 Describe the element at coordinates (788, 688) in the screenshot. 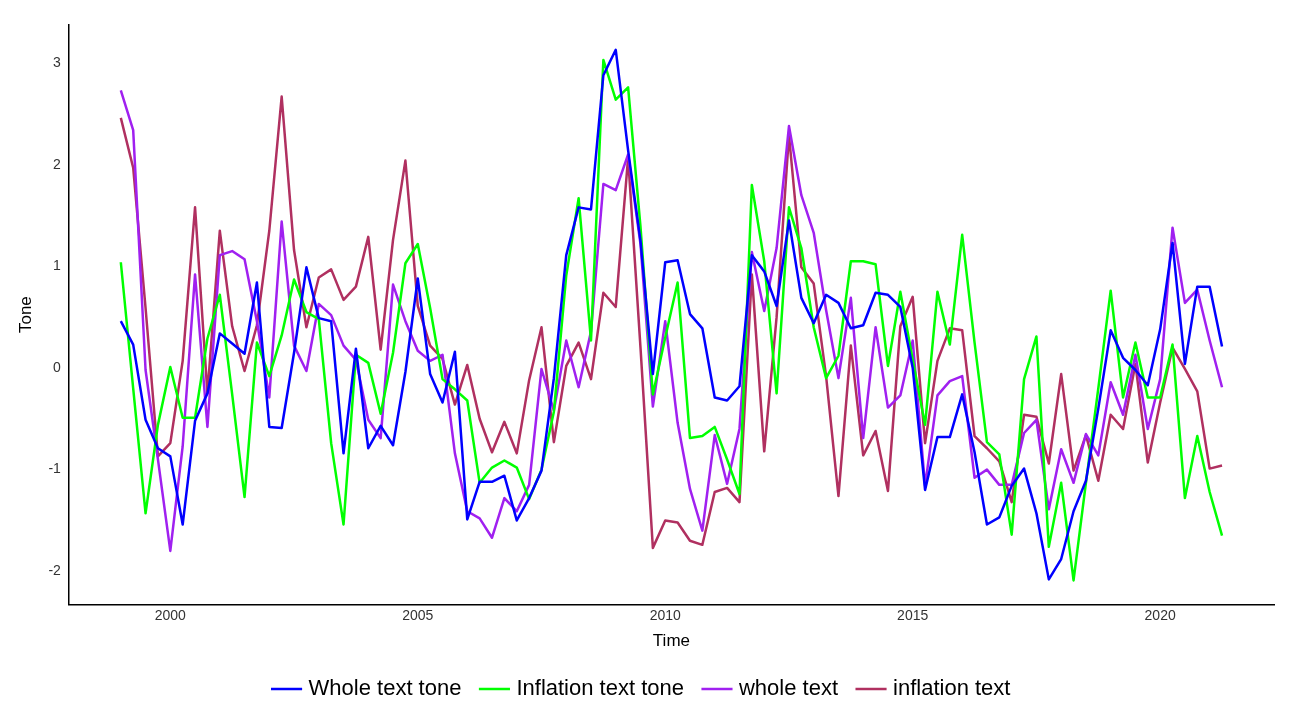

I see `legend-label: whole text` at that location.